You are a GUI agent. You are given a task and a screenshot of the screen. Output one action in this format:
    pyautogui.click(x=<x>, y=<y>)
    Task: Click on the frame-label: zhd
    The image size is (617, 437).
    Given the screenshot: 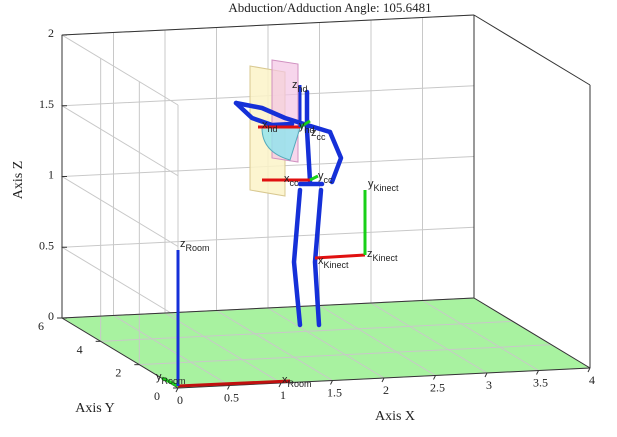 What is the action you would take?
    pyautogui.click(x=300, y=86)
    